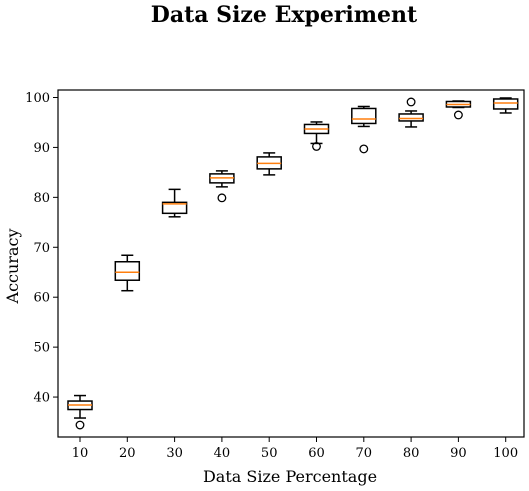 Image resolution: width=529 pixels, height=491 pixels. I want to click on y-axis-label: Accuracy, so click(12, 267).